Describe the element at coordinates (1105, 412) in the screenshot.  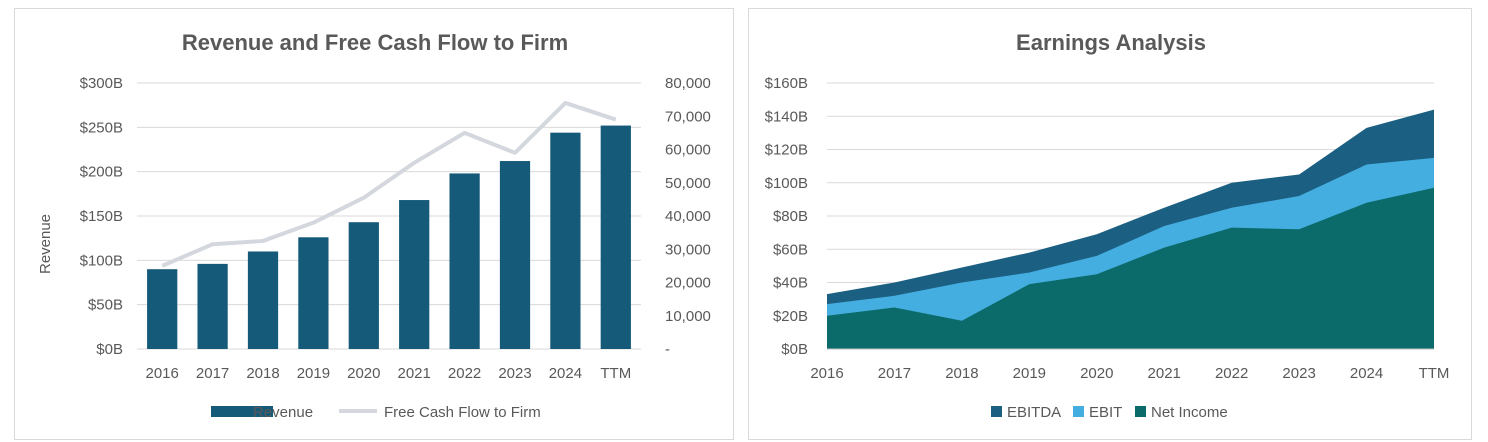
I see `legend-label-ebit: EBIT` at that location.